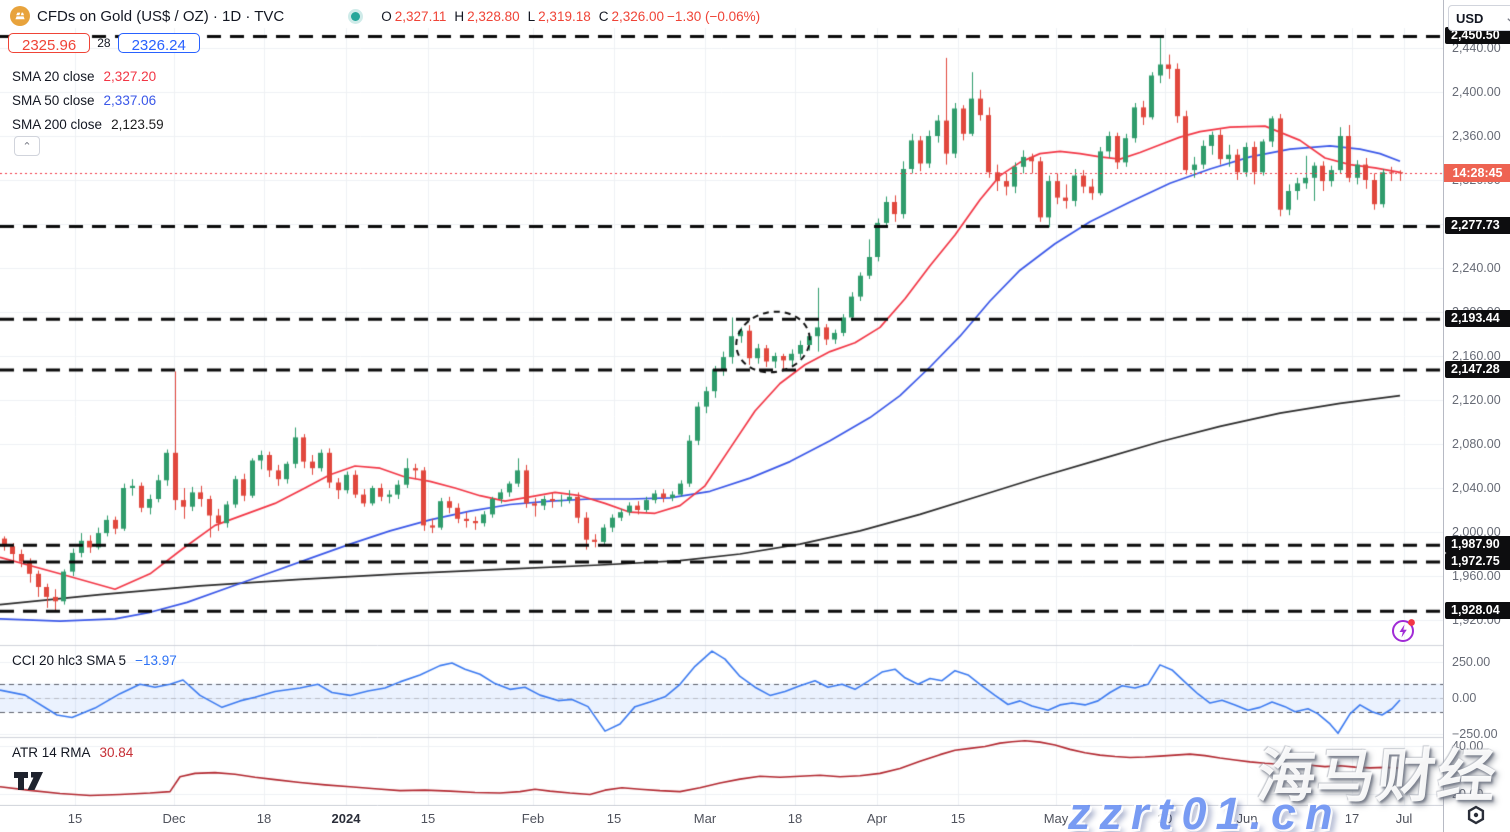  What do you see at coordinates (877, 818) in the screenshot?
I see `time-tick: Apr` at bounding box center [877, 818].